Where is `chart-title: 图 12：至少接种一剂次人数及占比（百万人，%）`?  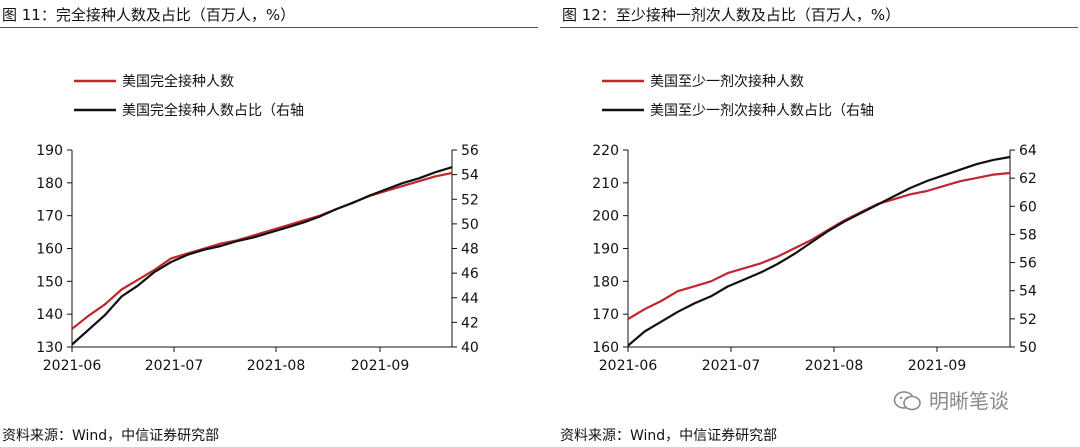
chart-title: 图 12：至少接种一剂次人数及占比（百万人，%） is located at coordinates (731, 15).